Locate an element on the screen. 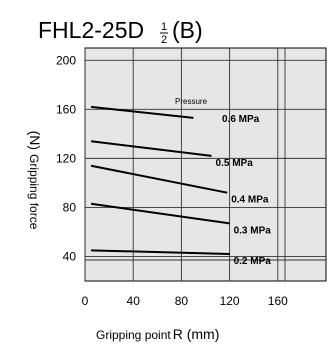 This screenshot has width=336, height=363. y-tick-label: 80 is located at coordinates (70, 207).